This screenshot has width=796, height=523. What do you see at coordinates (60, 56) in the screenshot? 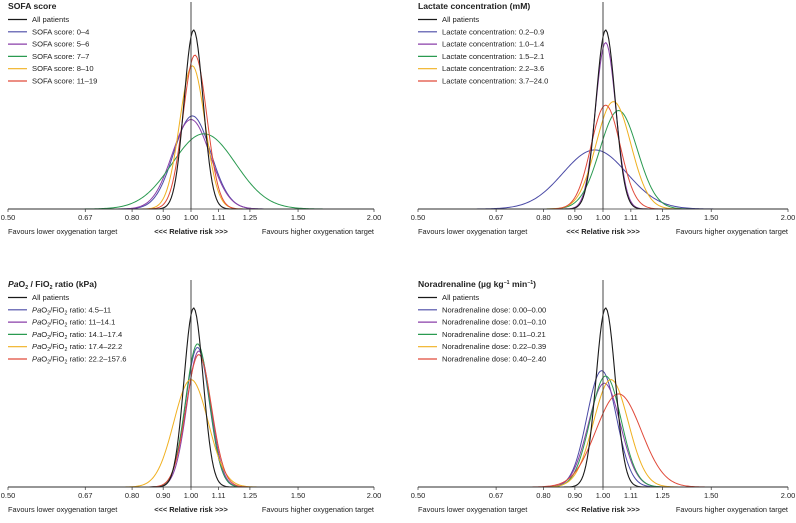
I see `legend-entry: SOFA score: 7–7` at bounding box center [60, 56].